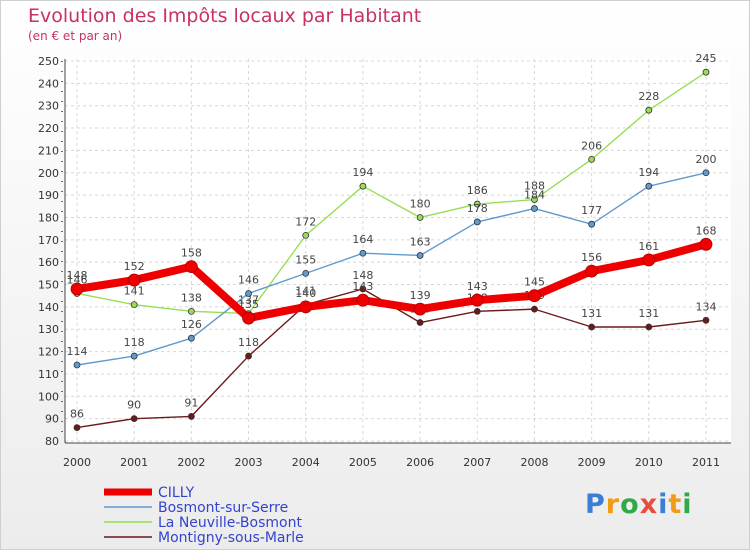 The image size is (750, 551). I want to click on data-label: 140, so click(305, 293).